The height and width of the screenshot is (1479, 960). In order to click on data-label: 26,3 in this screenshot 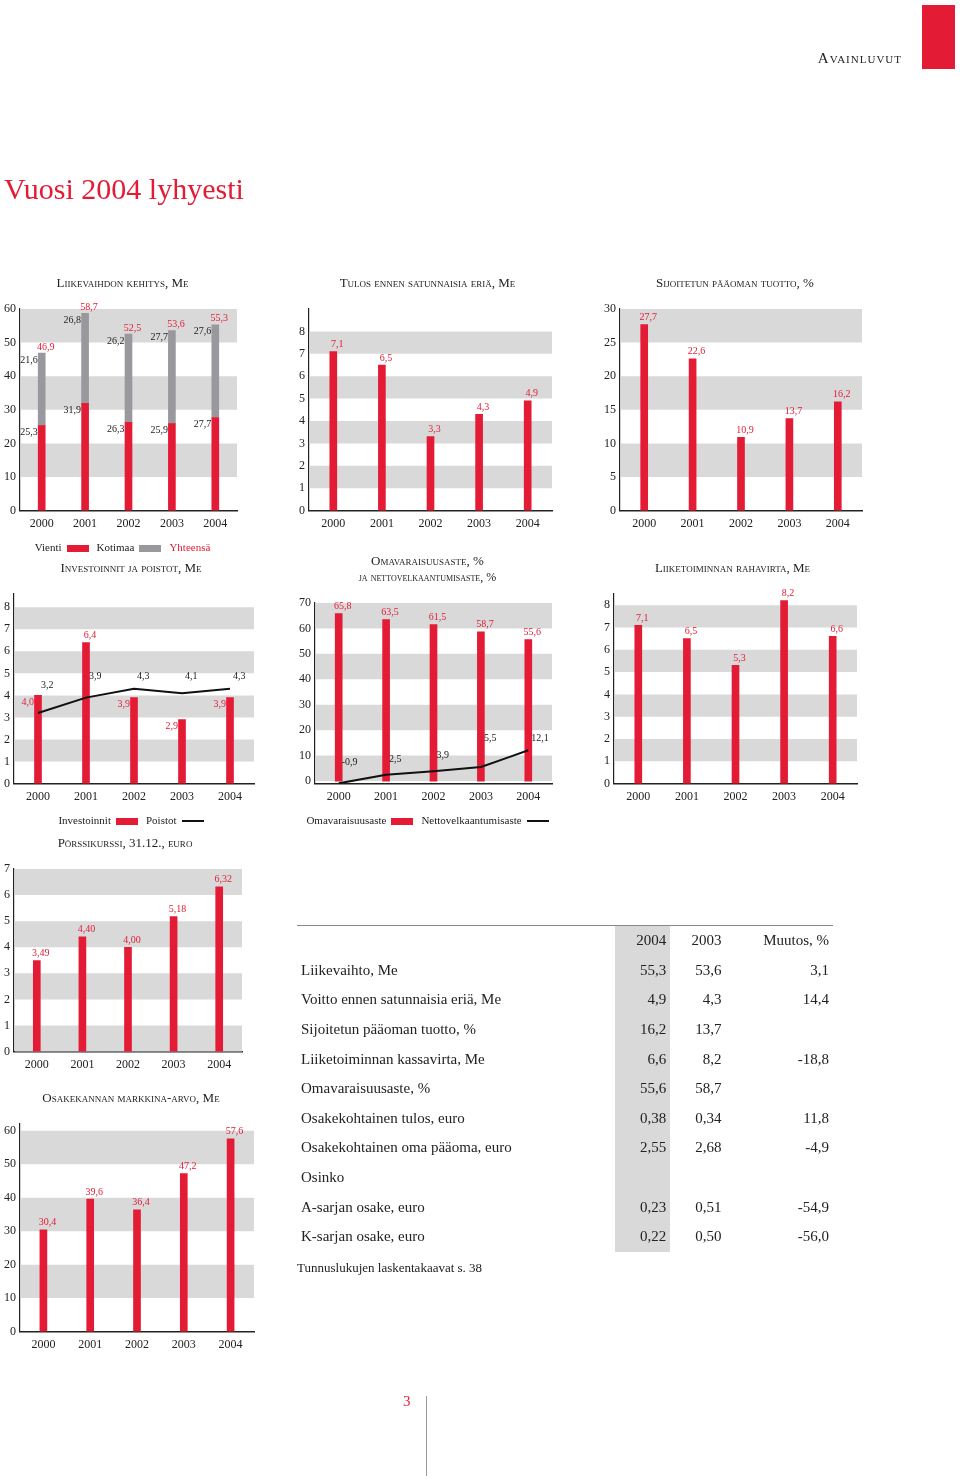, I will do `click(116, 428)`.